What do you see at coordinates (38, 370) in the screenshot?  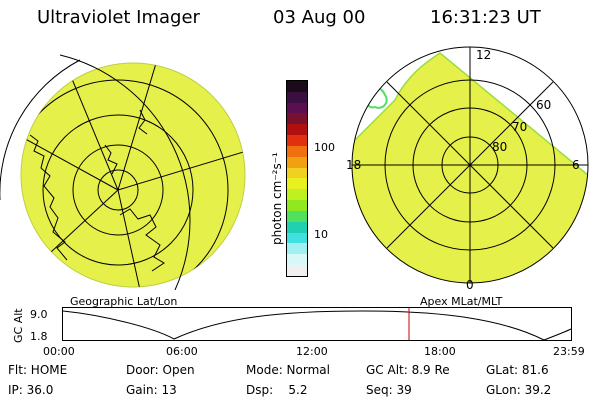 I see `flt-value: Flt: HOME` at bounding box center [38, 370].